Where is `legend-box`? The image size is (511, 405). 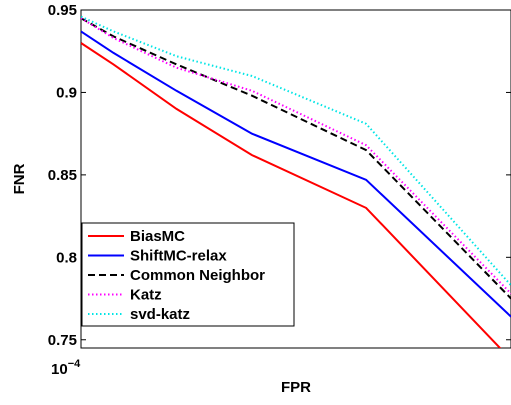
legend-box is located at coordinates (188, 274).